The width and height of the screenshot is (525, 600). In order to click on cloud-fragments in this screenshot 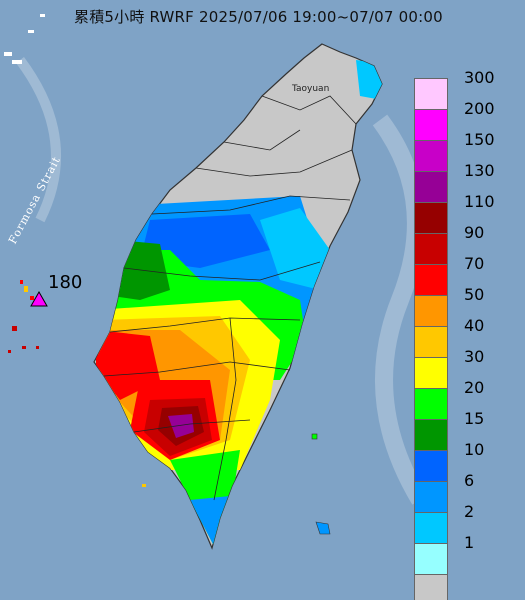, I will do `click(24, 39)`.